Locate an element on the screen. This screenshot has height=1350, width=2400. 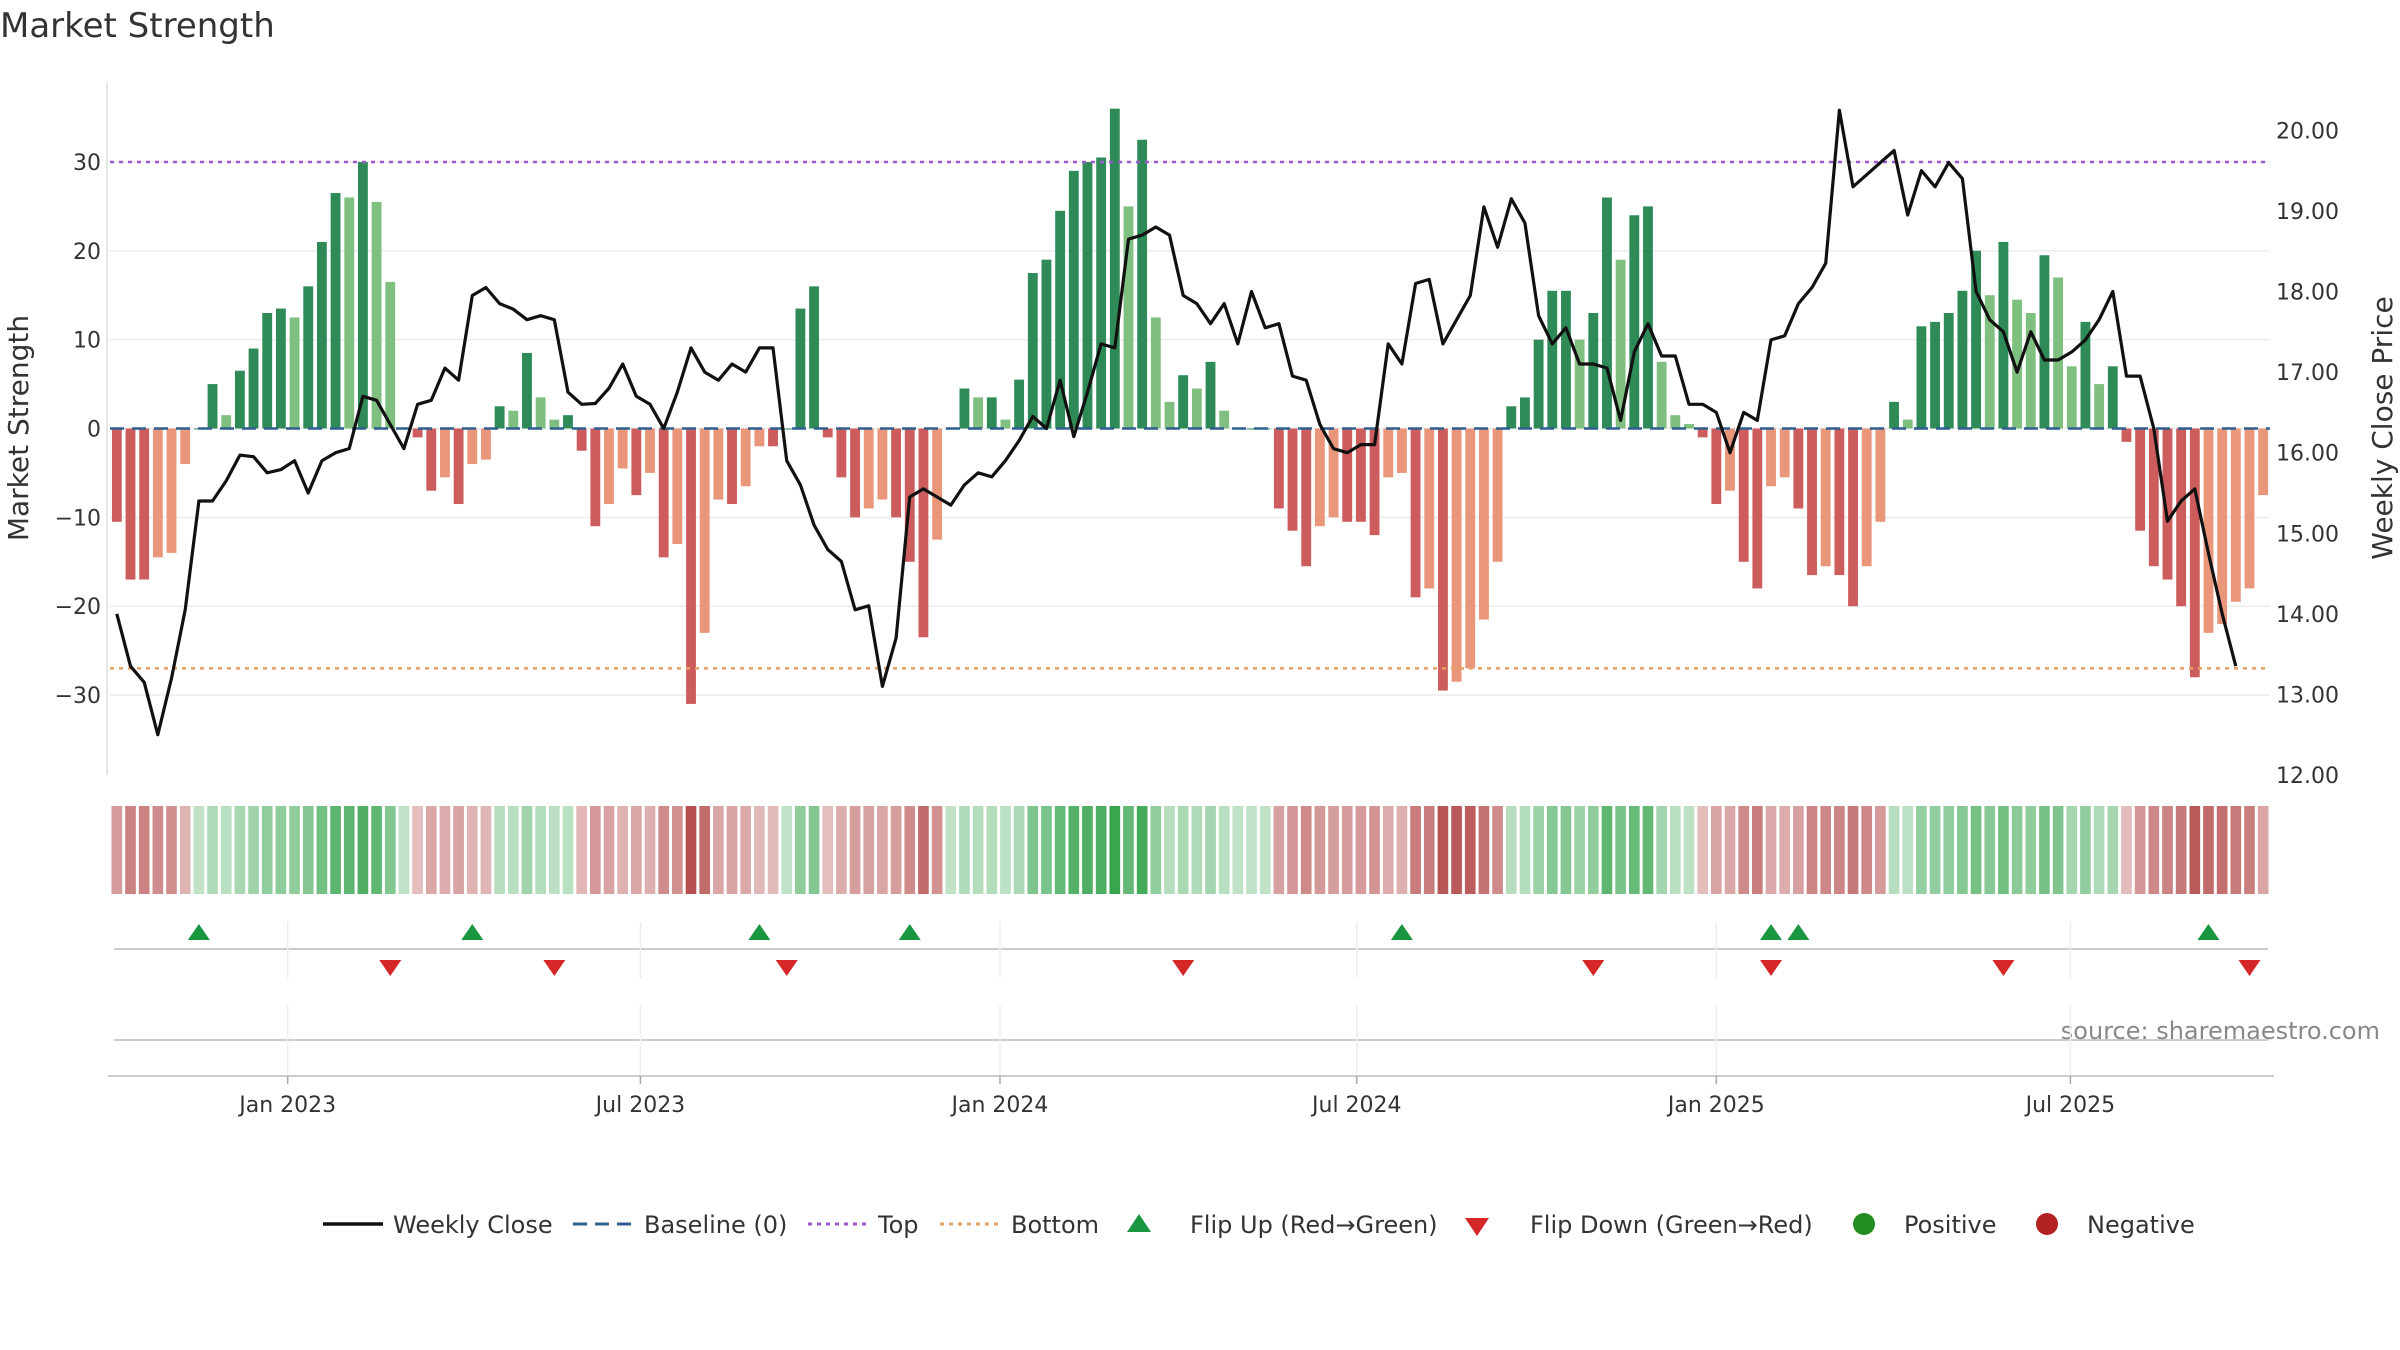
y2-tick-label: 17.00 is located at coordinates (2307, 373).